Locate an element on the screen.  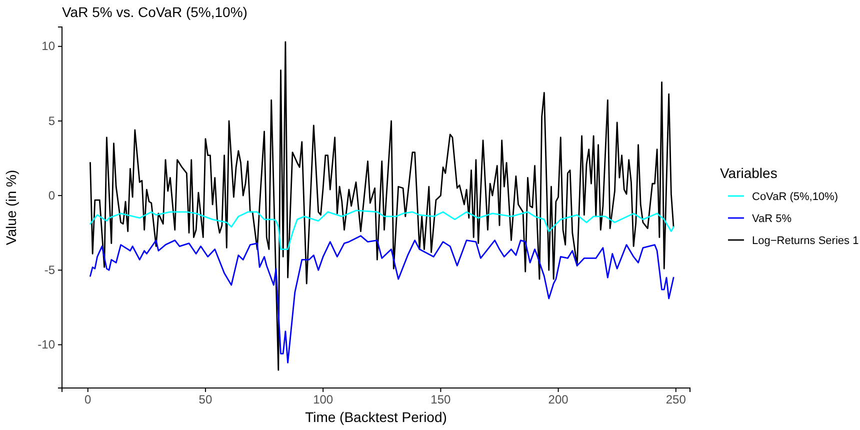
y-tick-label: 10 is located at coordinates (49, 46).